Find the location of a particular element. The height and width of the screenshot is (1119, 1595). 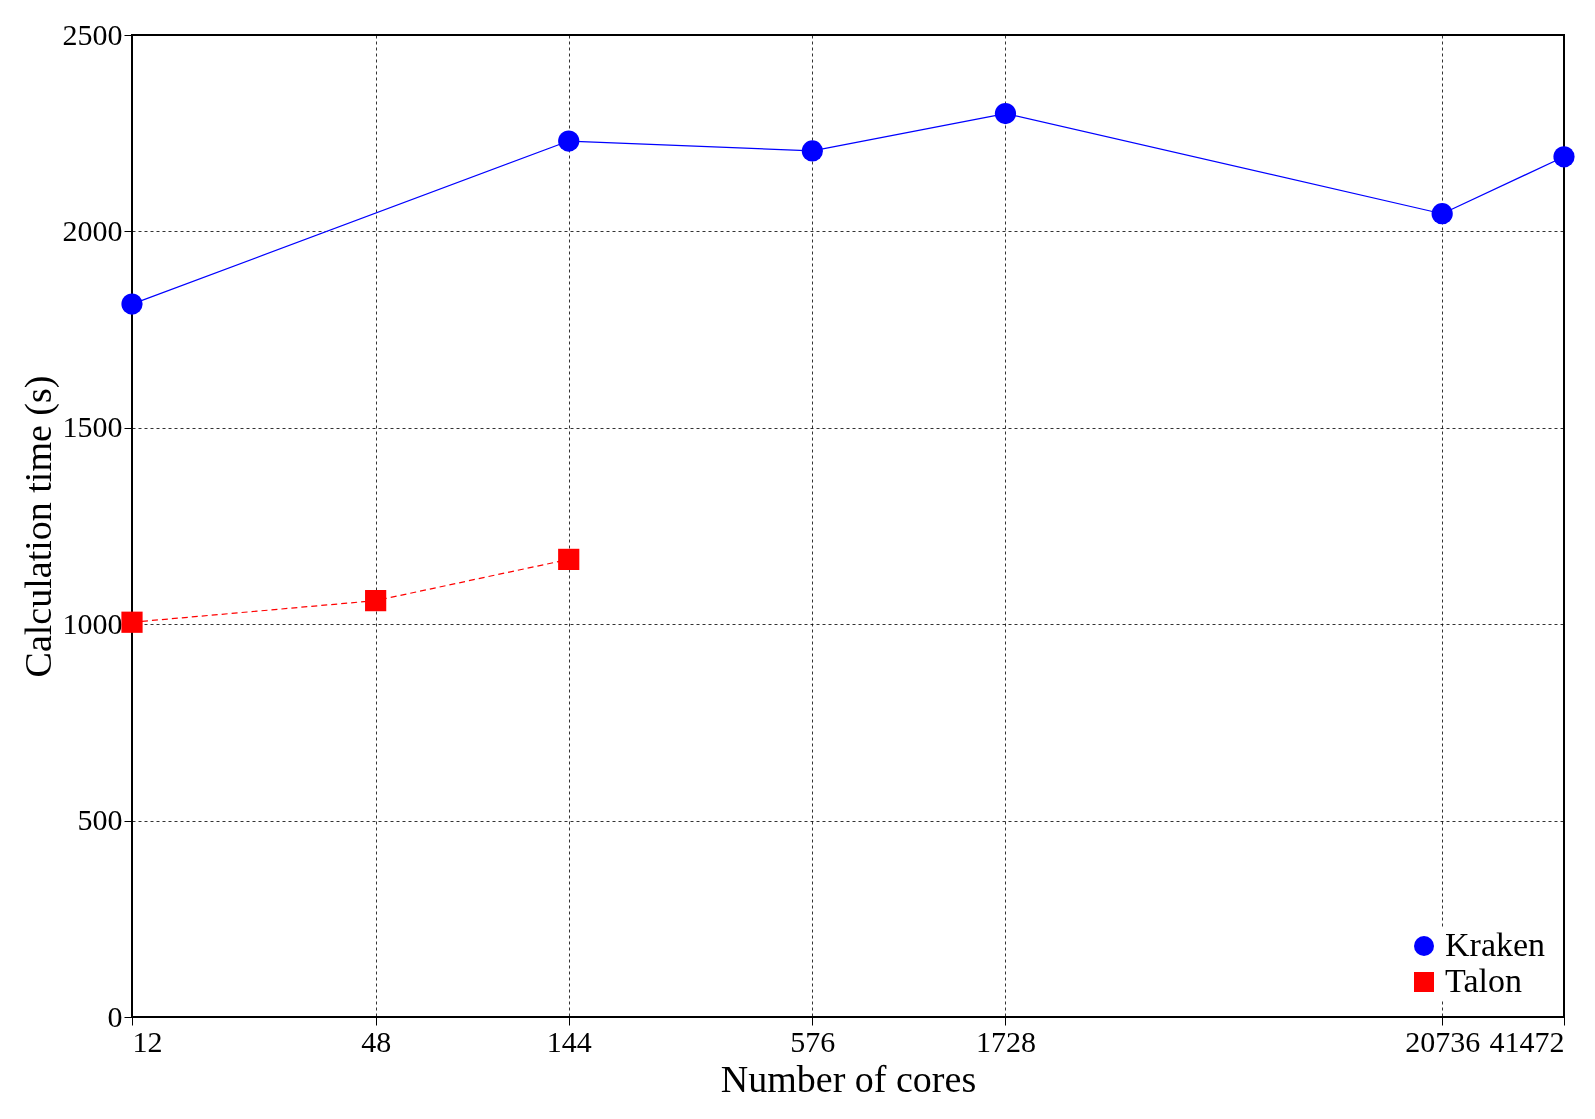

legend-label: Kraken is located at coordinates (1495, 944).